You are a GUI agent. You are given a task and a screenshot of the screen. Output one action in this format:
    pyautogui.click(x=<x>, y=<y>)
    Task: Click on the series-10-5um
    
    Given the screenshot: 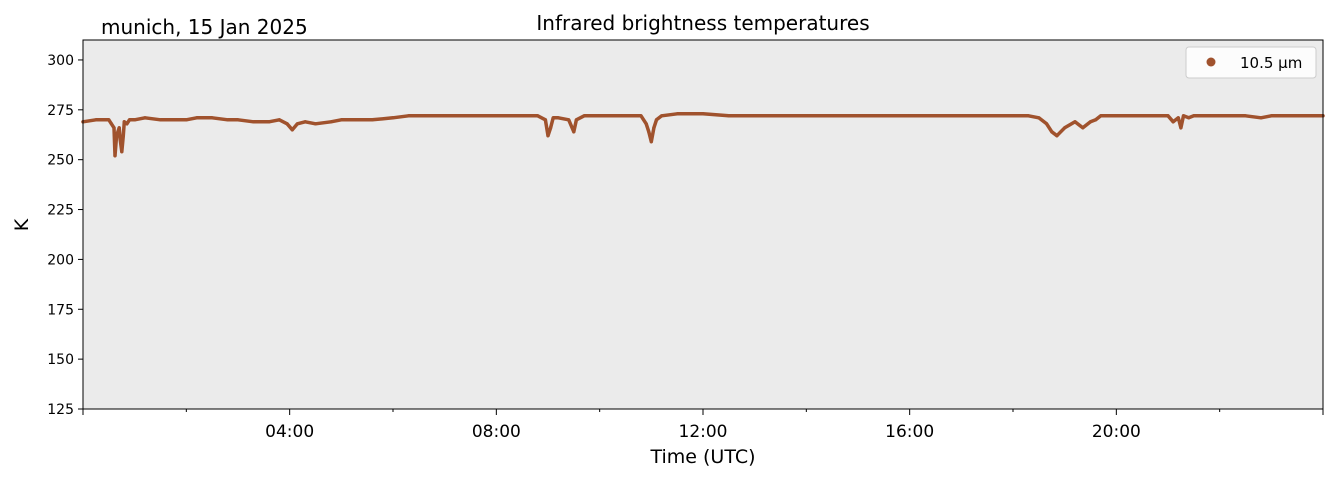 What is the action you would take?
    pyautogui.click(x=703, y=135)
    